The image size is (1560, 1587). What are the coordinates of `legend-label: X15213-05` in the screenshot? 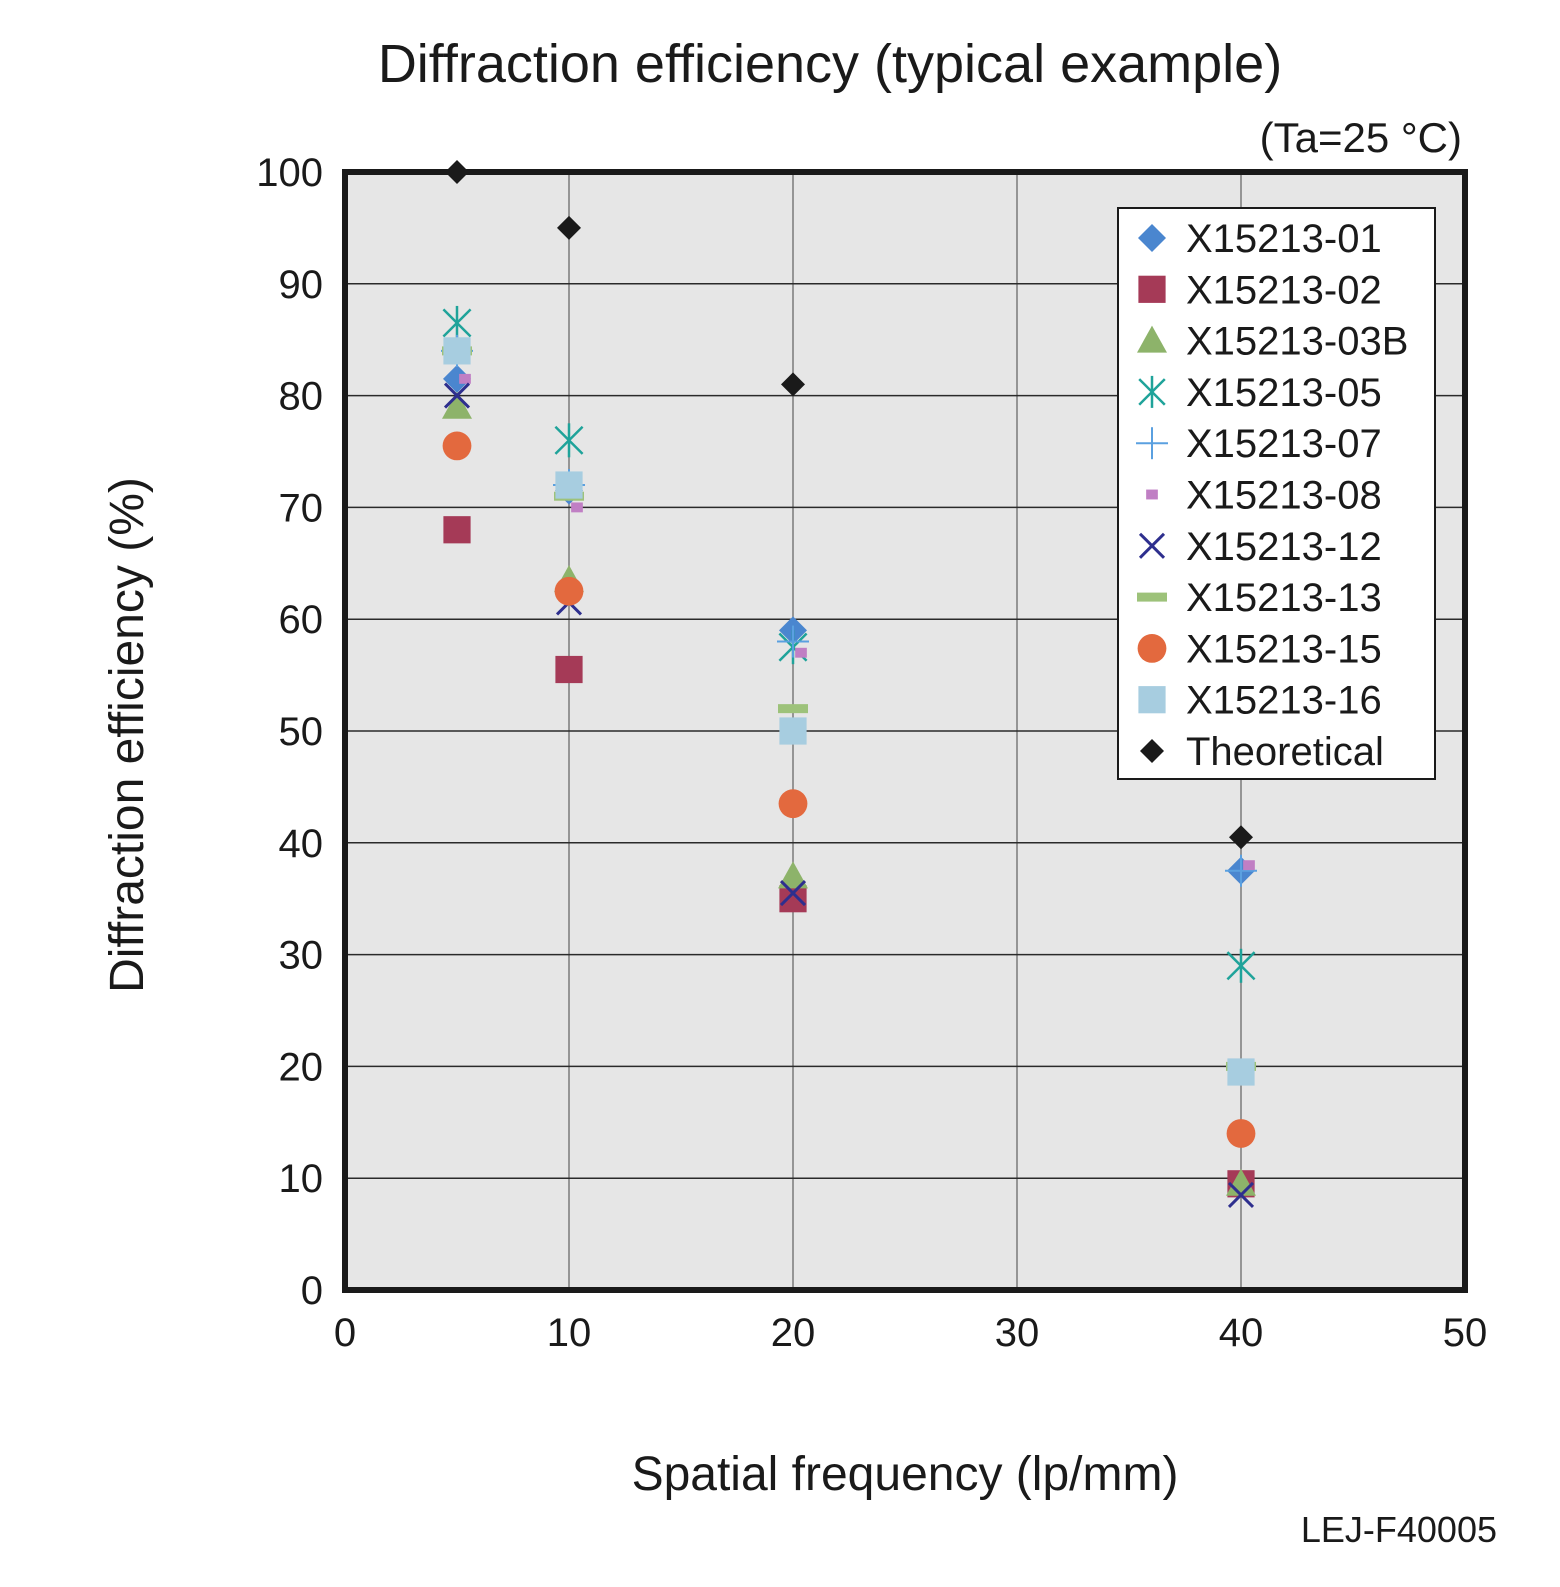 It's located at (1284, 393).